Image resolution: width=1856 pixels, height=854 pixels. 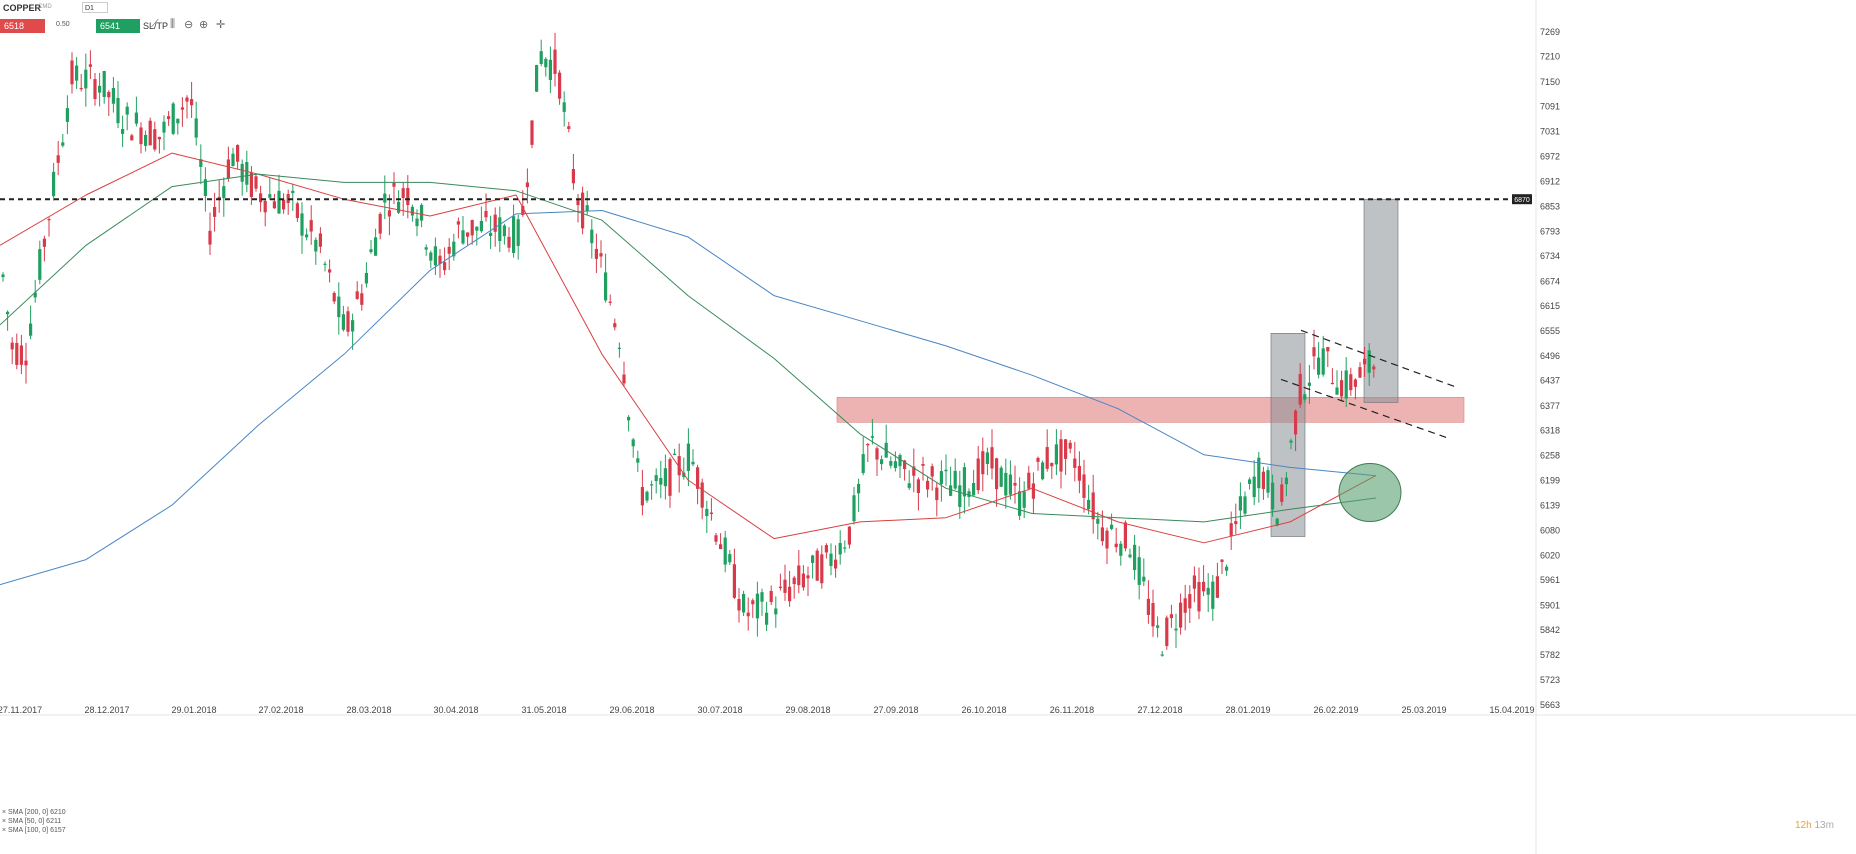 I want to click on legend-sma50: × SMA [50, 0] 6211, so click(x=32, y=821).